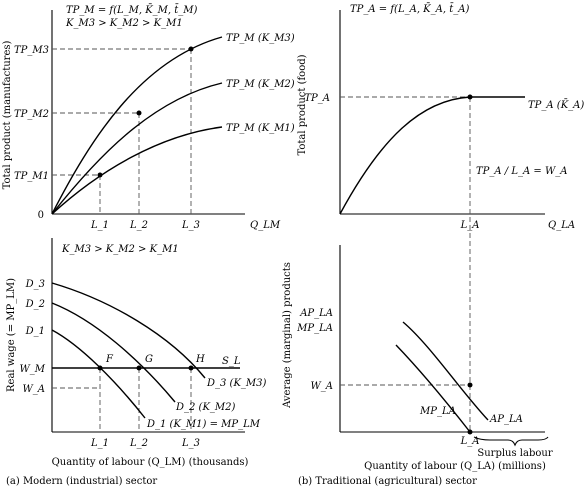 The height and width of the screenshot is (496, 587). I want to click on w-label-m: W_M, so click(32, 369).